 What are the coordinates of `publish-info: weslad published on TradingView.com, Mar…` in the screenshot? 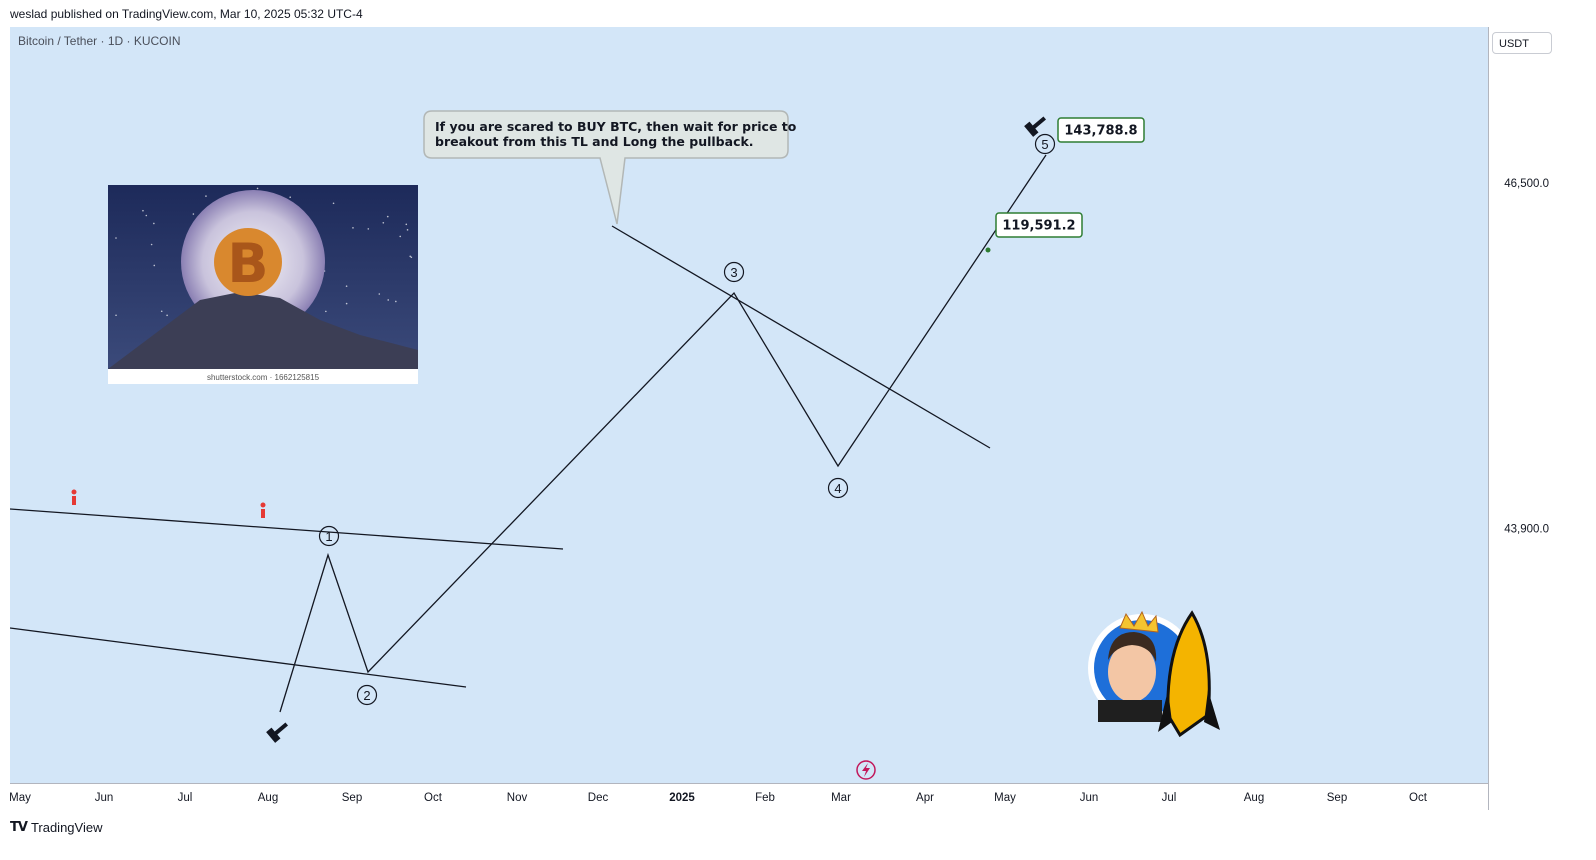 It's located at (186, 14).